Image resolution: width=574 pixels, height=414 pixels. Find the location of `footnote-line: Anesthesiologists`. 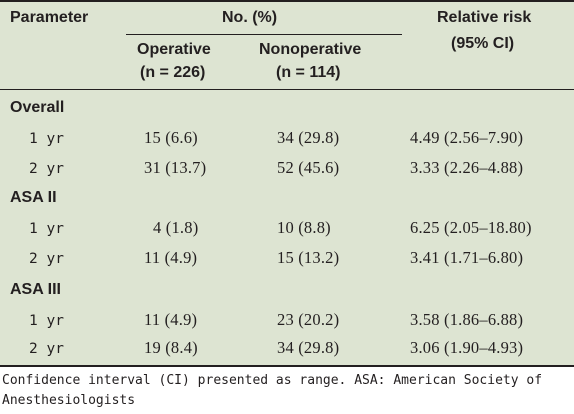

footnote-line: Anesthesiologists is located at coordinates (69, 400).